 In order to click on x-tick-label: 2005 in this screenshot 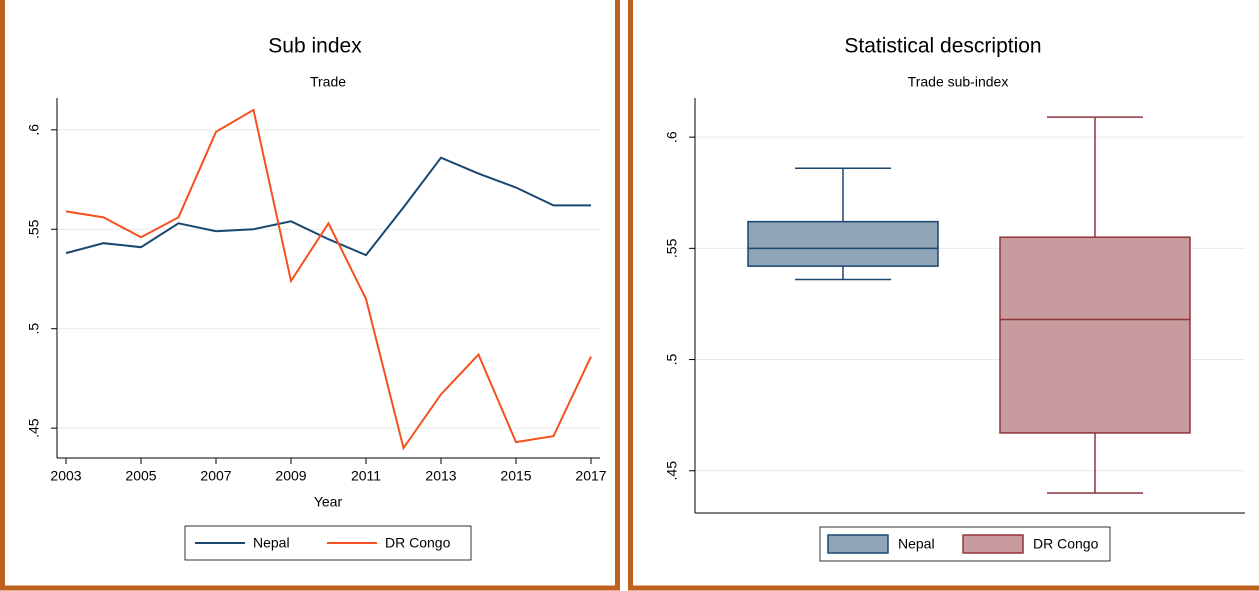, I will do `click(140, 476)`.